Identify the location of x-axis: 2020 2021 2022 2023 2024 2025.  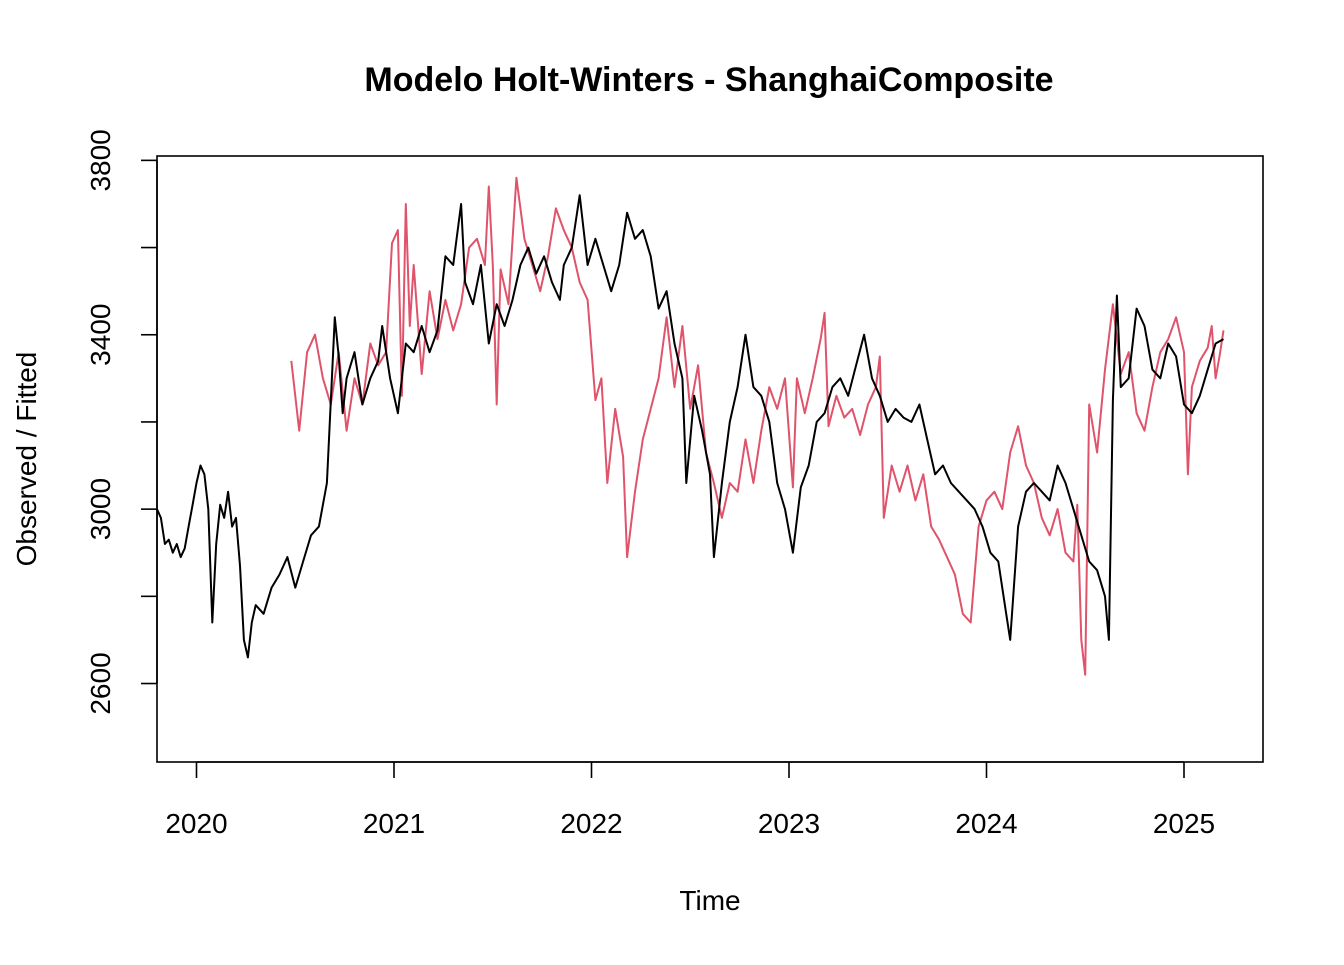
(690, 800).